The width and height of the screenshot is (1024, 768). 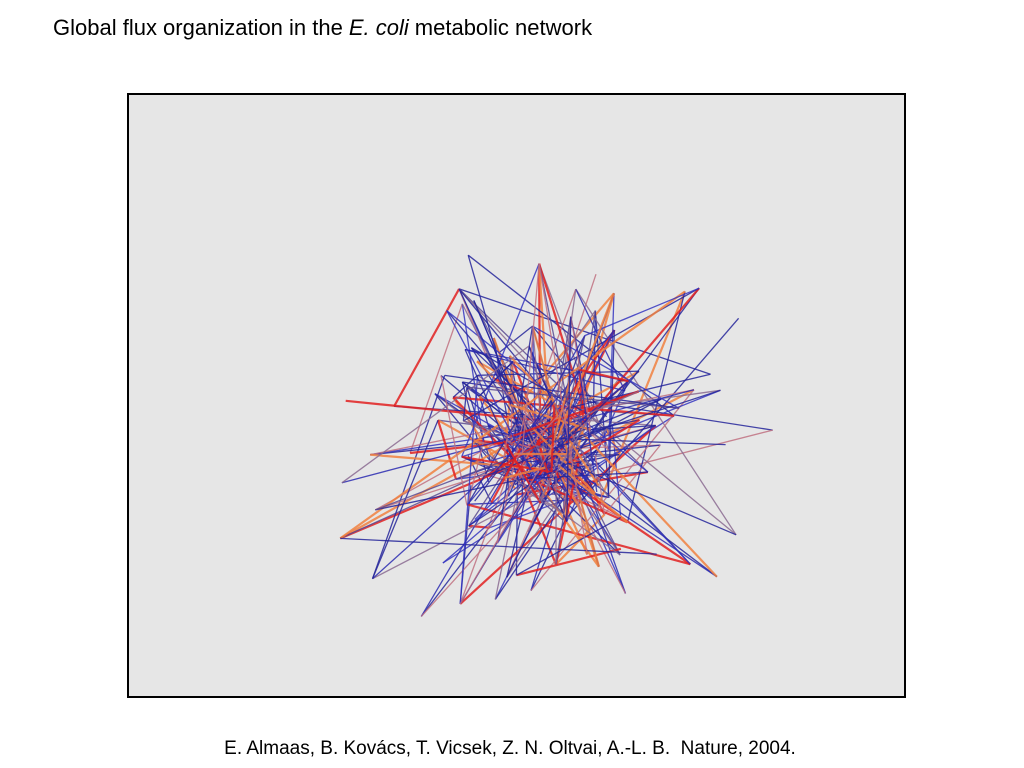 I want to click on title-text: Global flux organization in the, so click(x=198, y=27).